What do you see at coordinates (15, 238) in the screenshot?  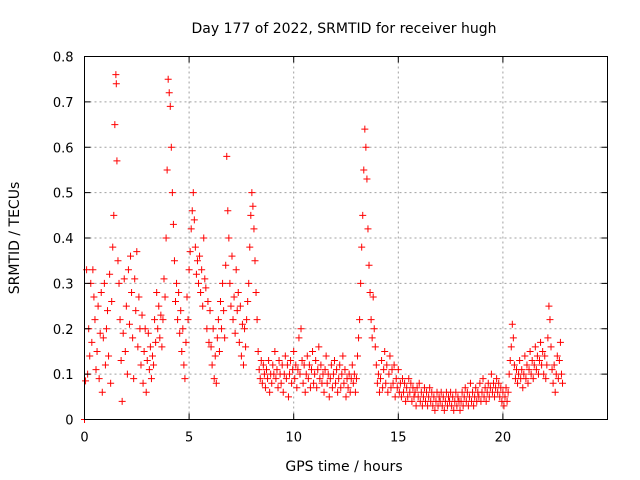 I see `y-axis-label: SRMTID / TECUs` at bounding box center [15, 238].